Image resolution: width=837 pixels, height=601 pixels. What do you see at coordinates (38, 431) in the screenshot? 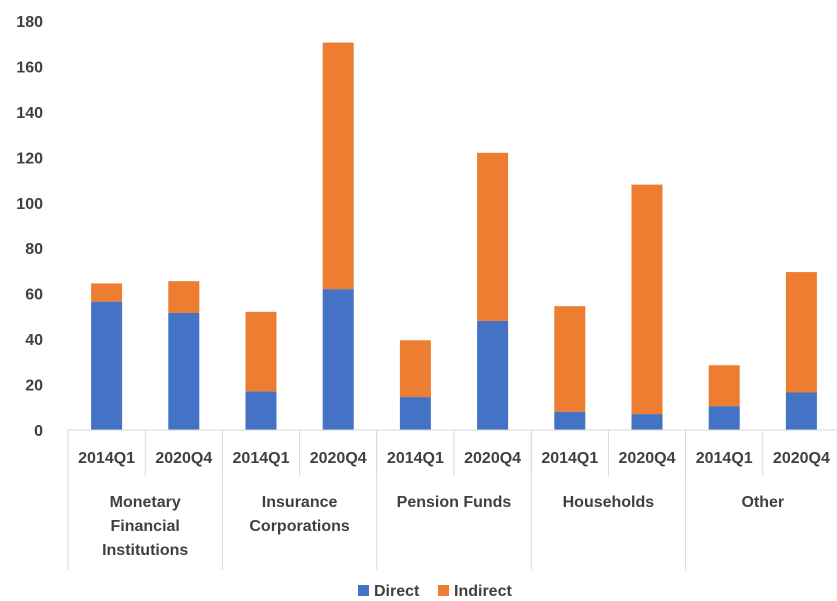
I see `y-tick-label: 0` at bounding box center [38, 431].